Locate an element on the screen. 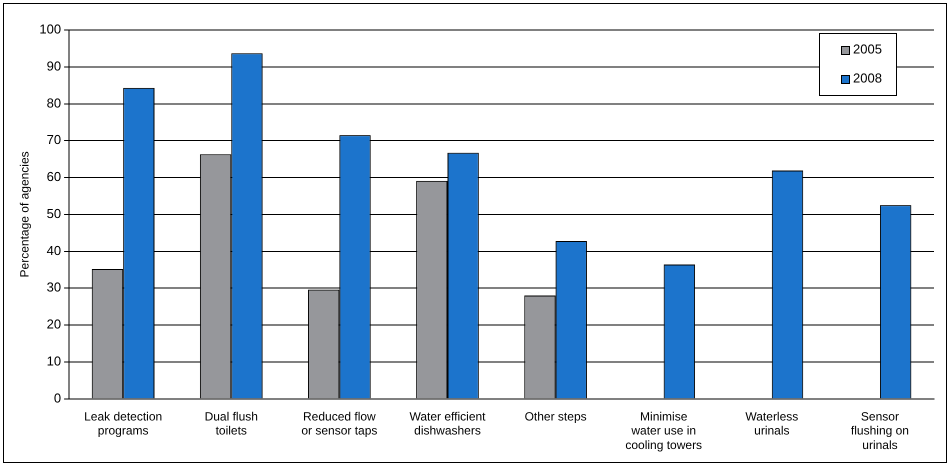 The image size is (952, 468). y-tick-label: 50 is located at coordinates (54, 213).